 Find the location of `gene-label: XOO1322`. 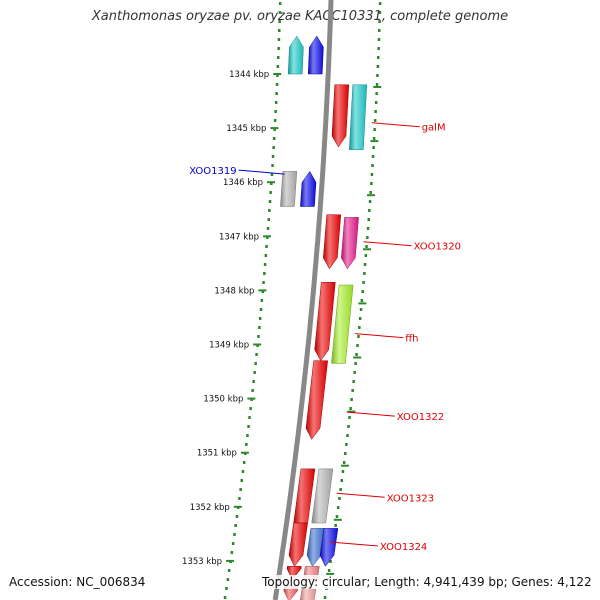

gene-label: XOO1322 is located at coordinates (420, 417).